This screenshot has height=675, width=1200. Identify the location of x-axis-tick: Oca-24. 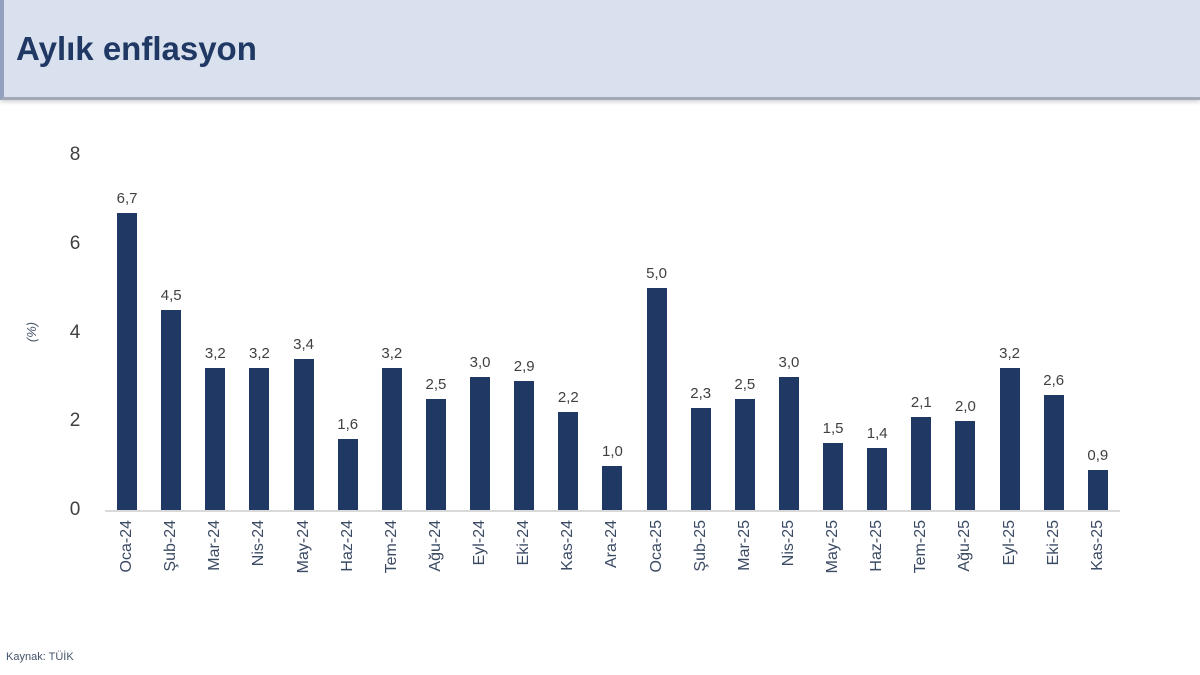
(127, 570).